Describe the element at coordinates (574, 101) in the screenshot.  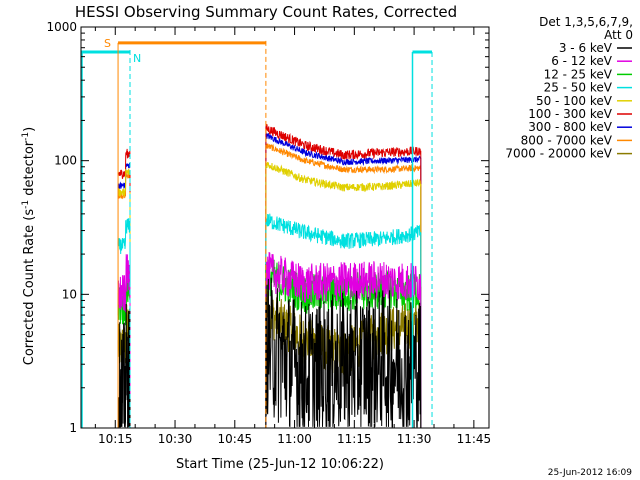
I see `legend-entry-label: 50 - 100 keV` at that location.